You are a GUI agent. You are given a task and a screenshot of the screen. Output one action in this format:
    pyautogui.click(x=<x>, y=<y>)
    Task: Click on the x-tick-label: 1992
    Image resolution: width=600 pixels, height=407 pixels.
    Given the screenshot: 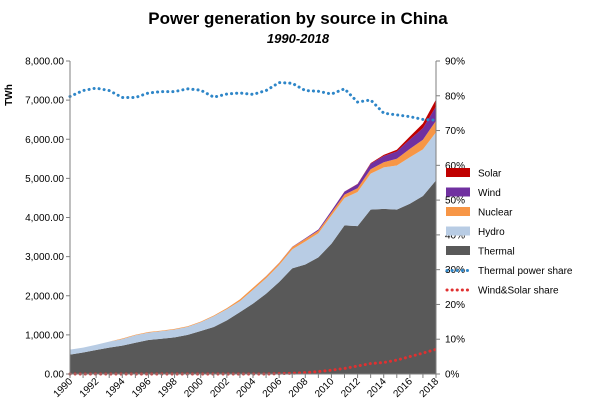 What is the action you would take?
    pyautogui.click(x=90, y=388)
    